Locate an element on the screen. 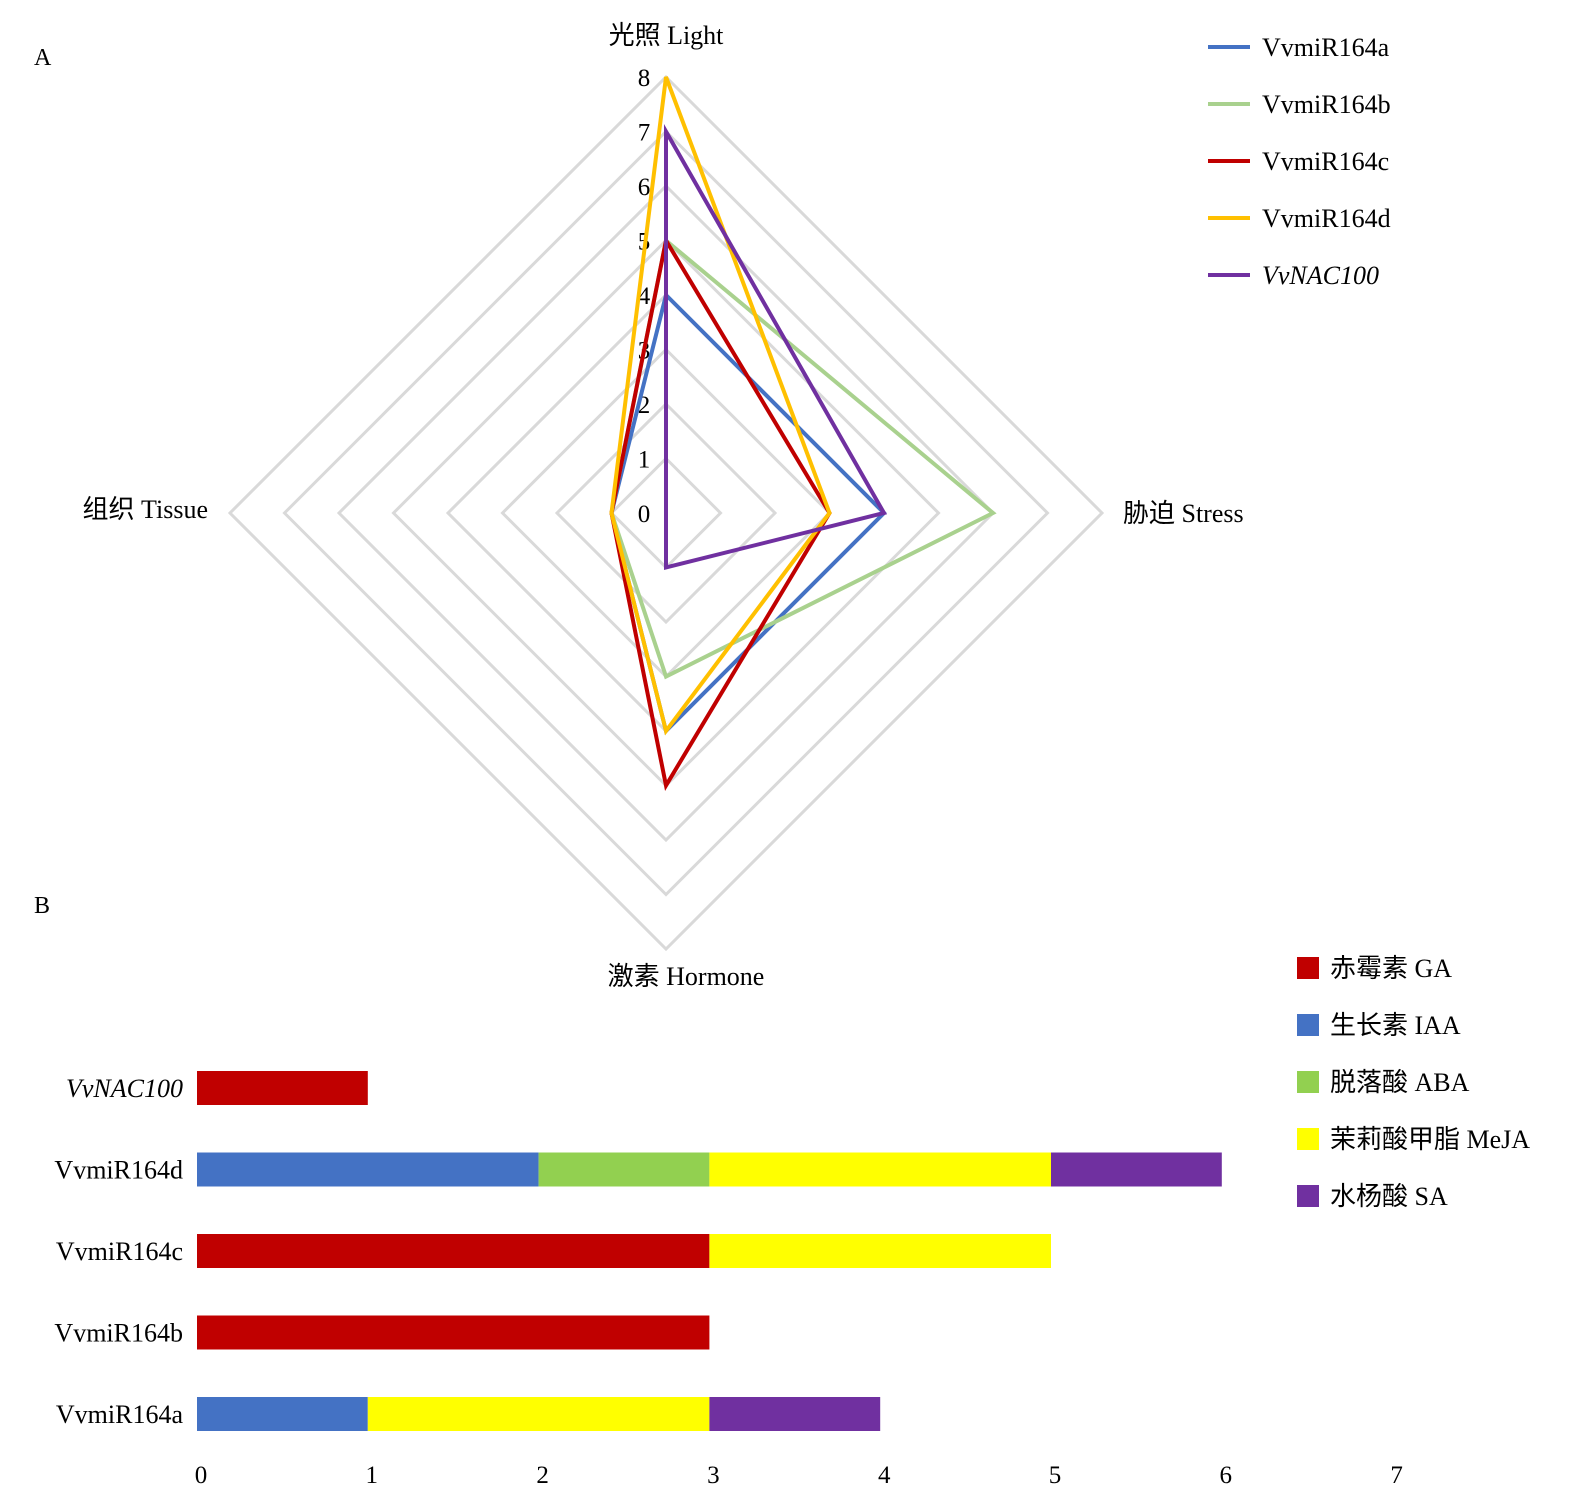 The height and width of the screenshot is (1496, 1591). bar-segment-vvmir164c-ga is located at coordinates (453, 1251).